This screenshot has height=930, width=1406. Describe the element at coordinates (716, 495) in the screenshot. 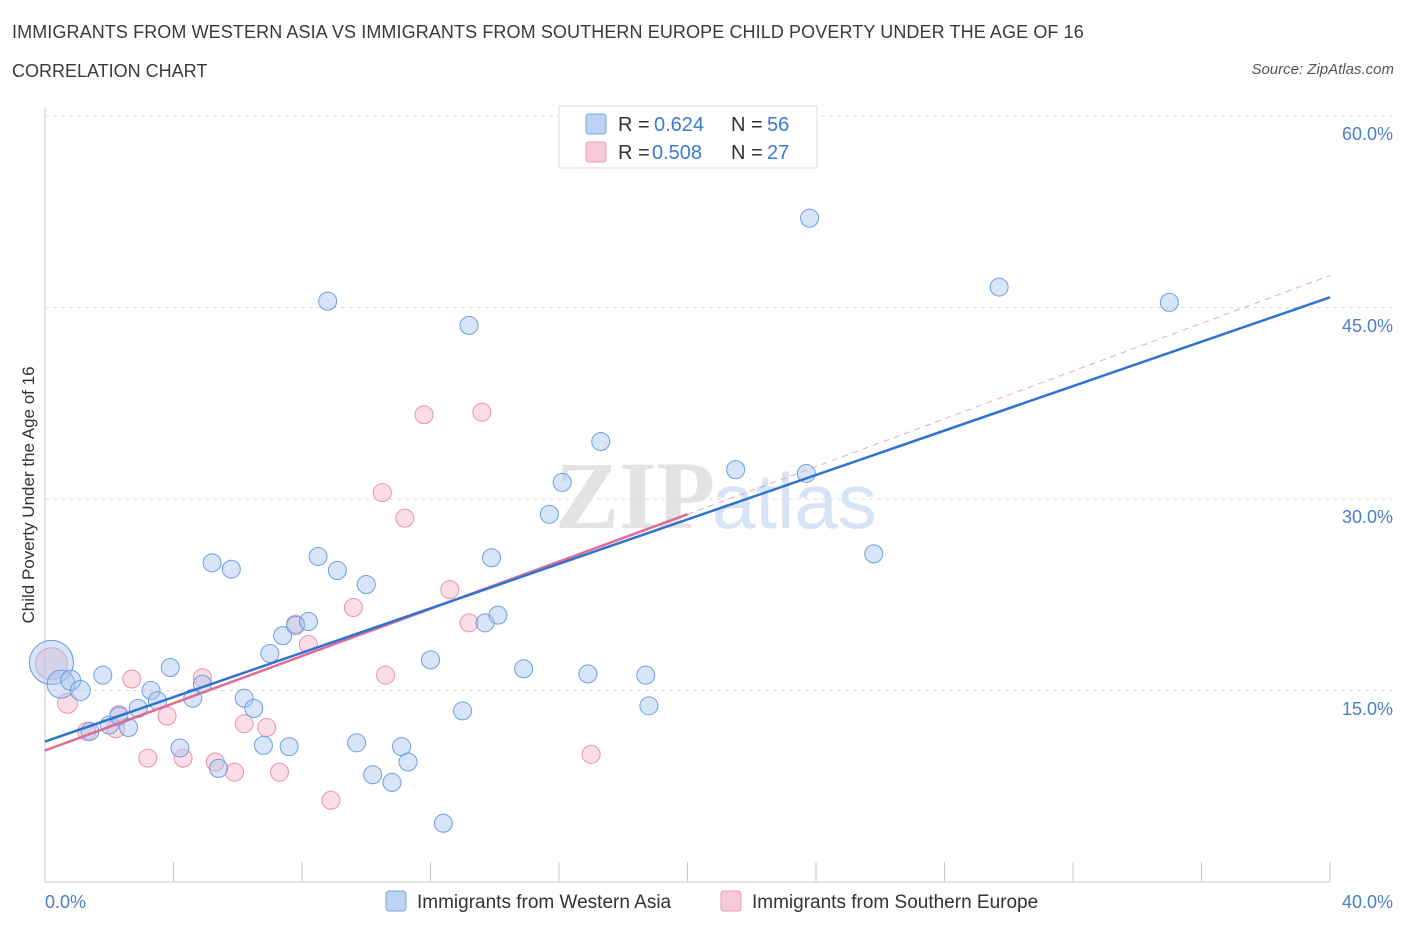

I see `watermark: ZIP atlas` at that location.